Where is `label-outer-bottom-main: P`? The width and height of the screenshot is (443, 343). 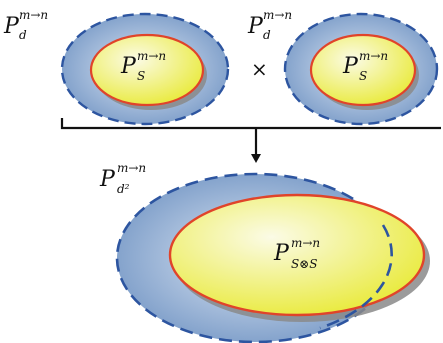 label-outer-bottom-main: P is located at coordinates (107, 179).